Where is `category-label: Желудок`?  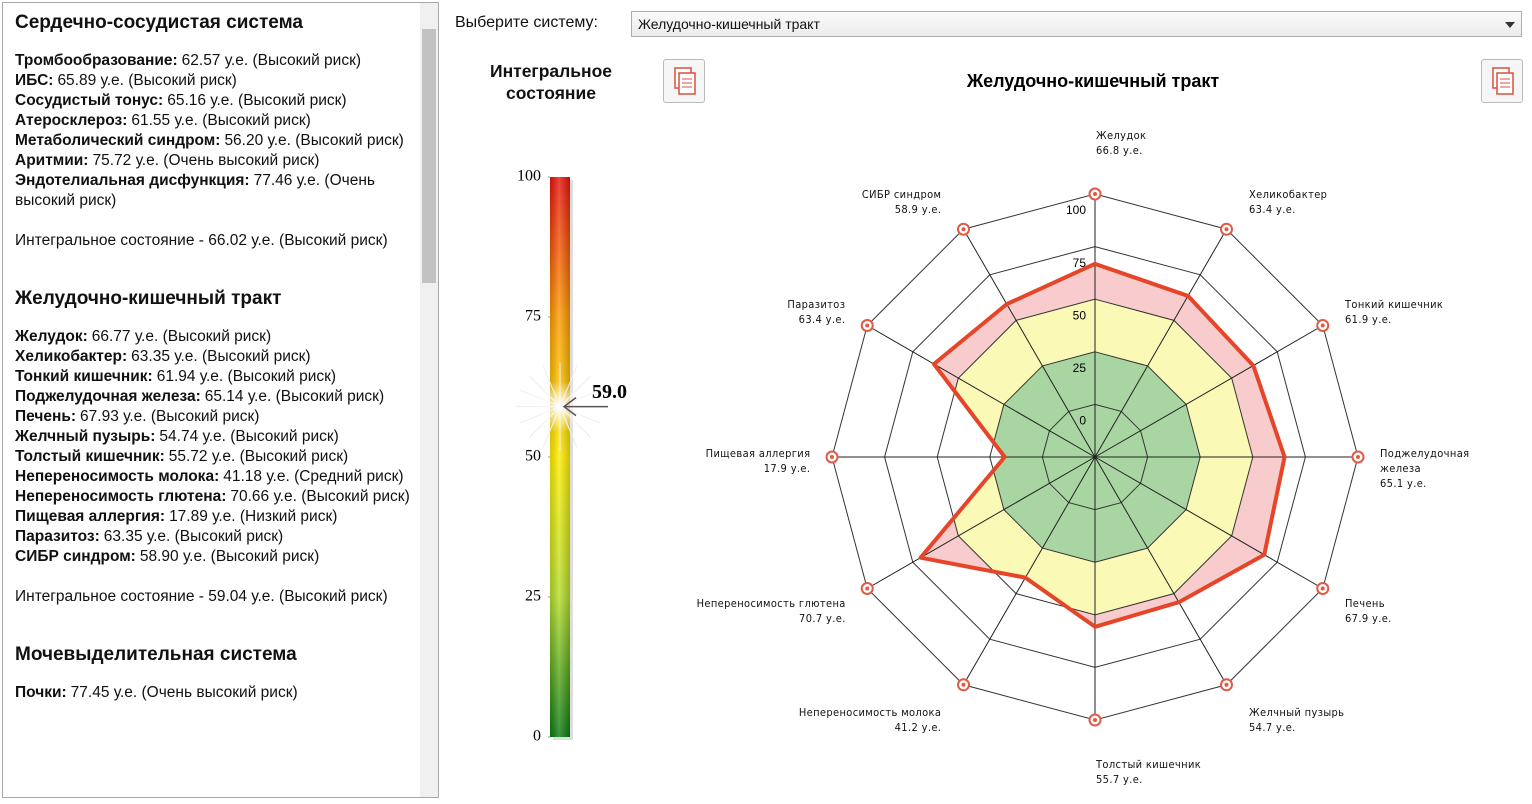
category-label: Желудок is located at coordinates (1121, 135).